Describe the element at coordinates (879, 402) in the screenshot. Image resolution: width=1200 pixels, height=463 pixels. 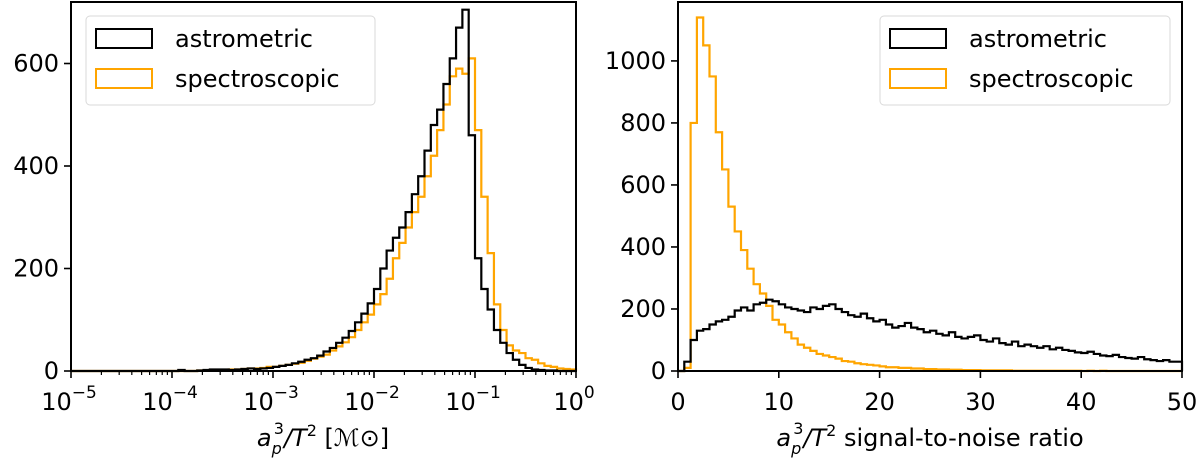
I see `x-tick-label: 20` at that location.